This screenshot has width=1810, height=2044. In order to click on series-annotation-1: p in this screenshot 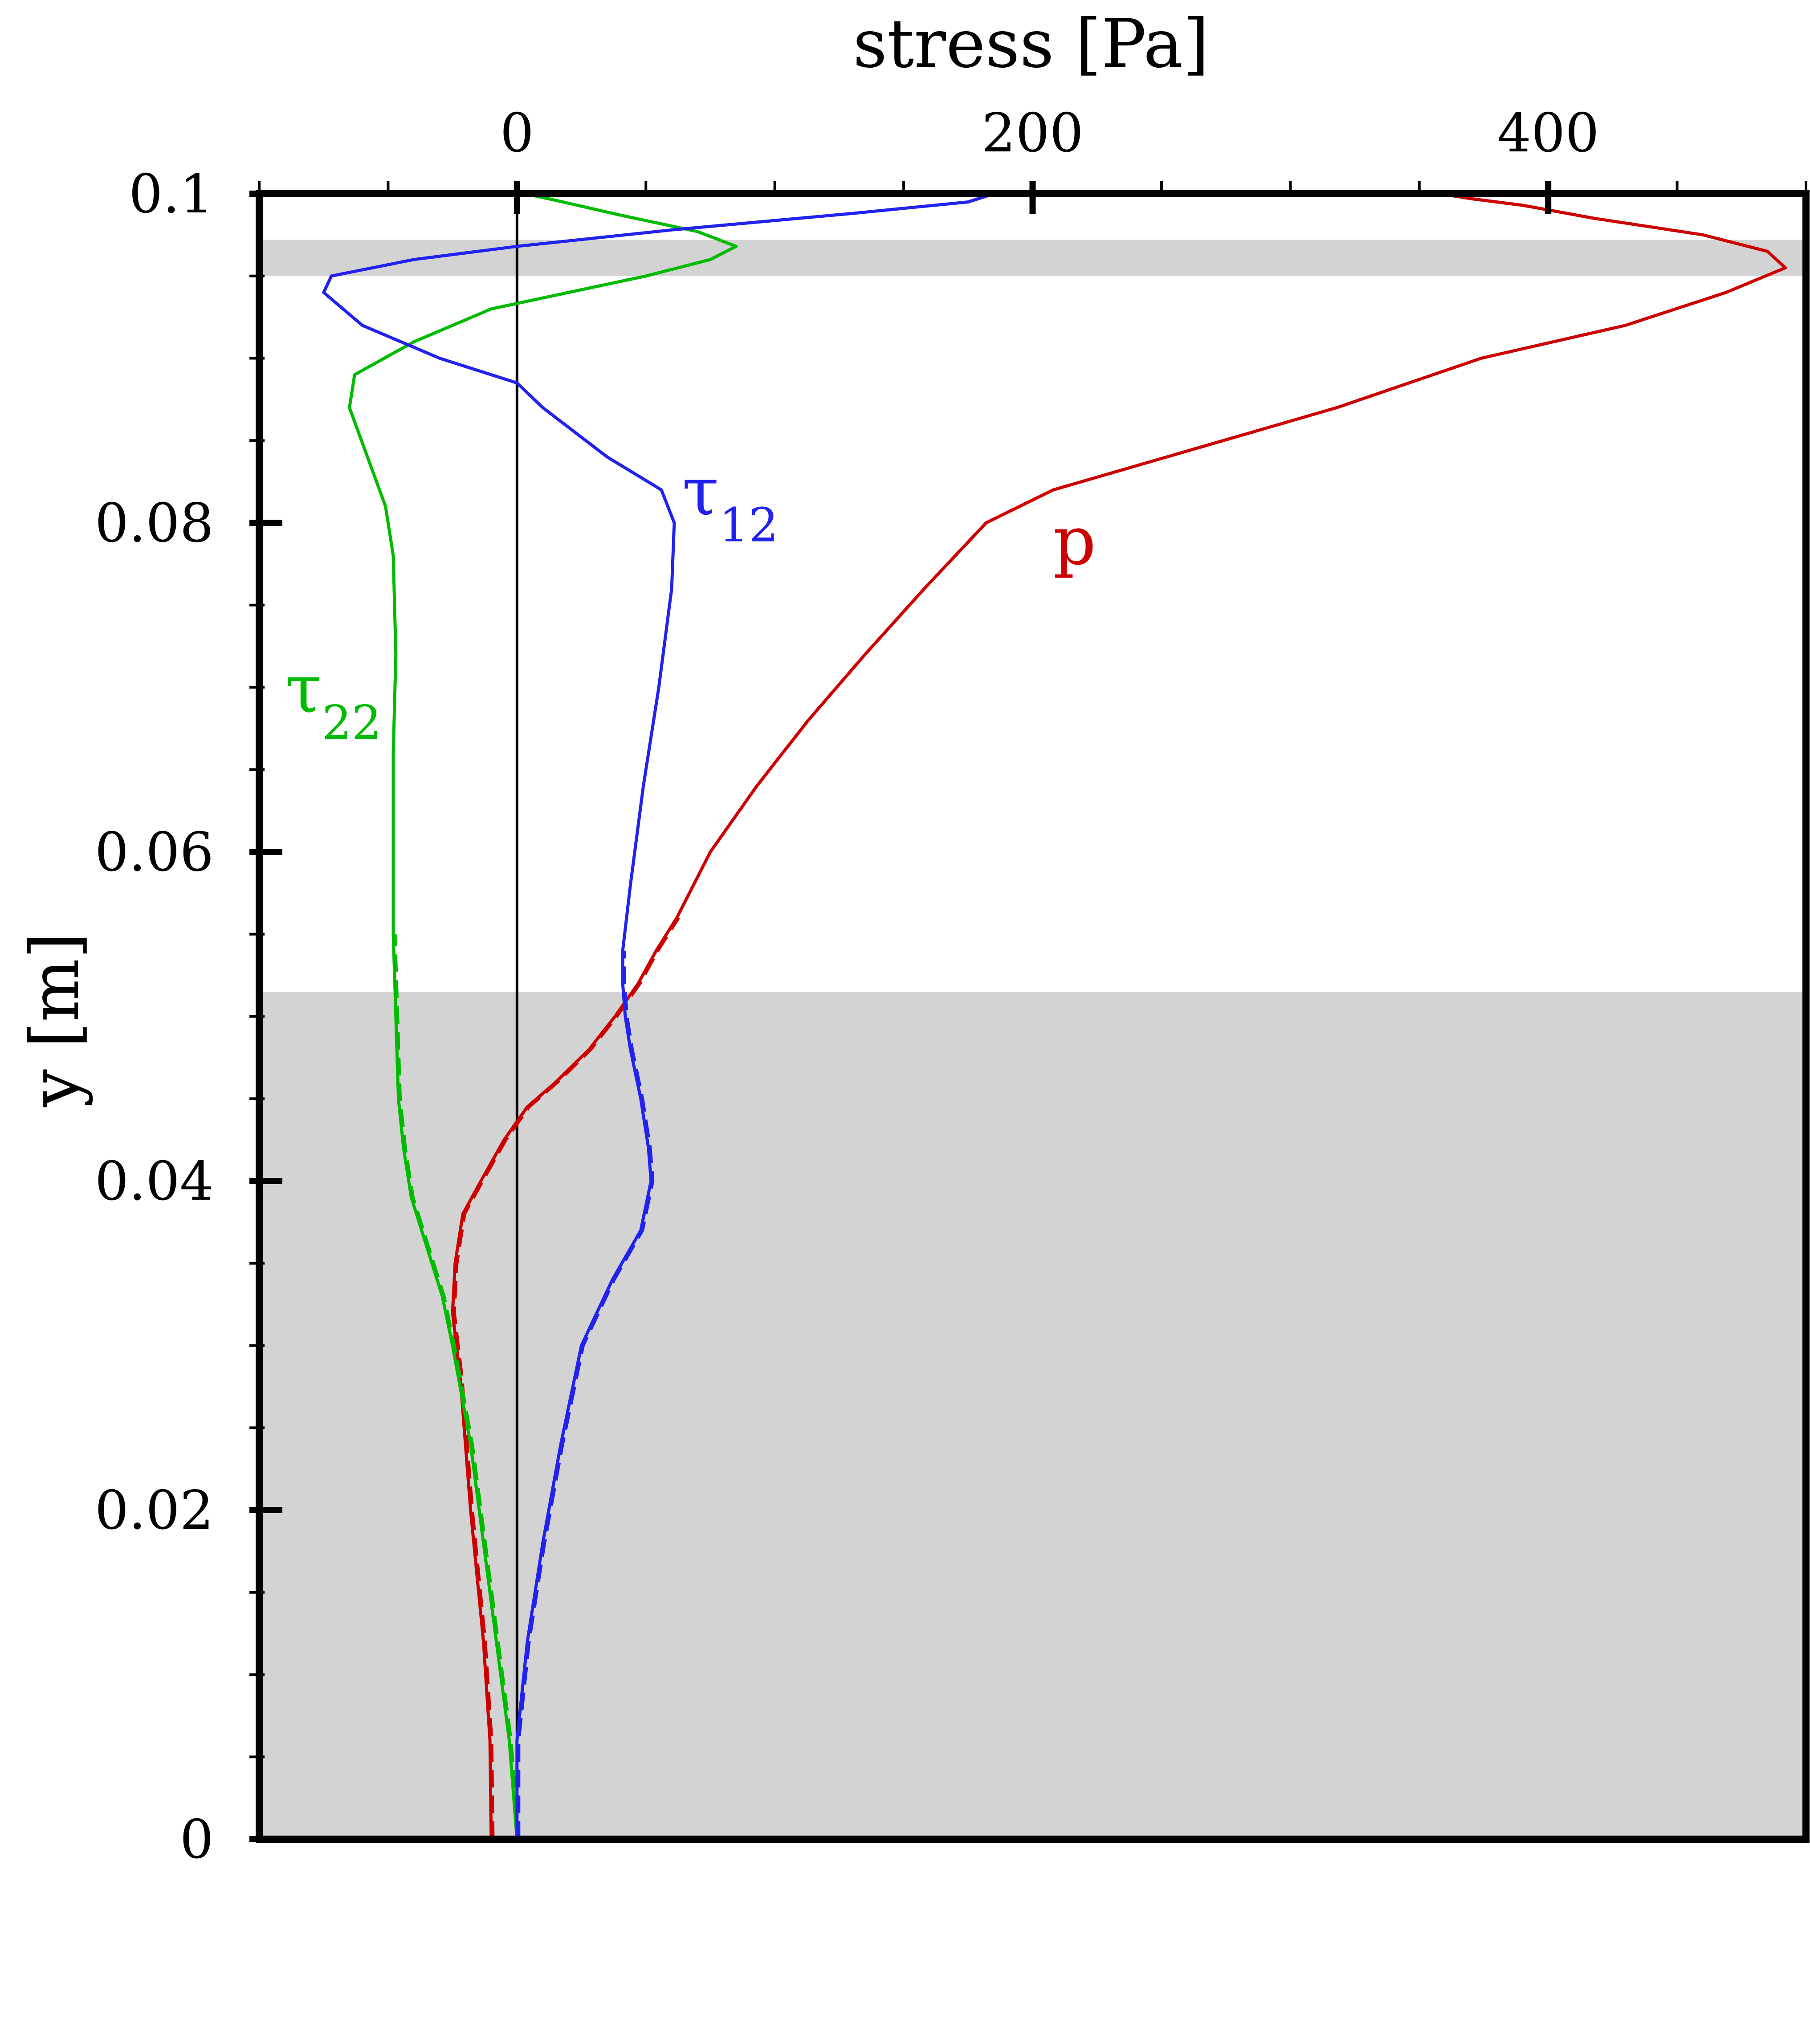, I will do `click(1074, 541)`.